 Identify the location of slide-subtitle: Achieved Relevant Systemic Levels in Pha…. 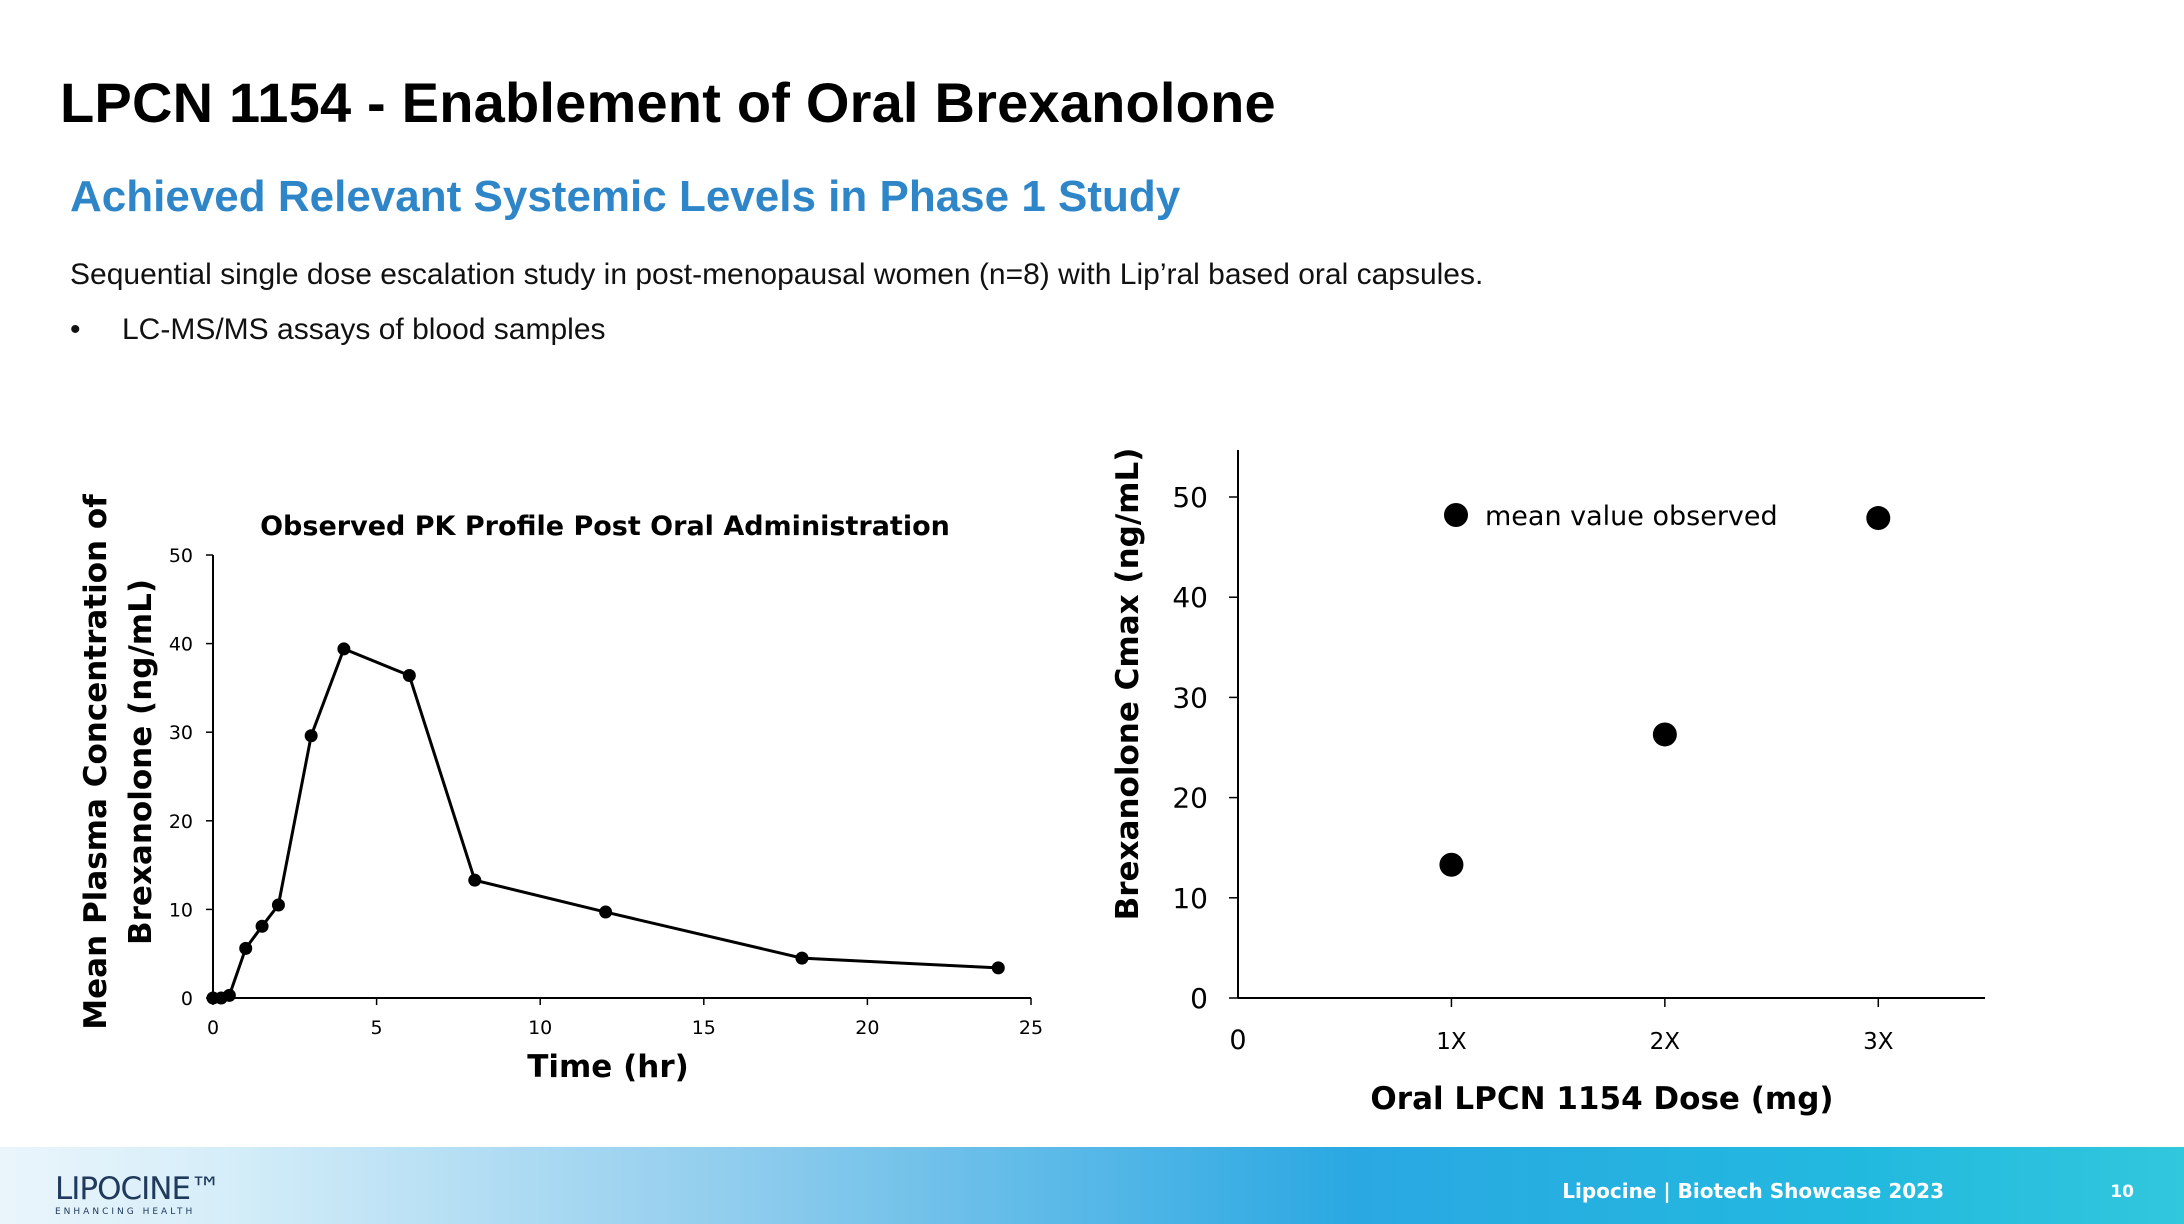
(625, 196).